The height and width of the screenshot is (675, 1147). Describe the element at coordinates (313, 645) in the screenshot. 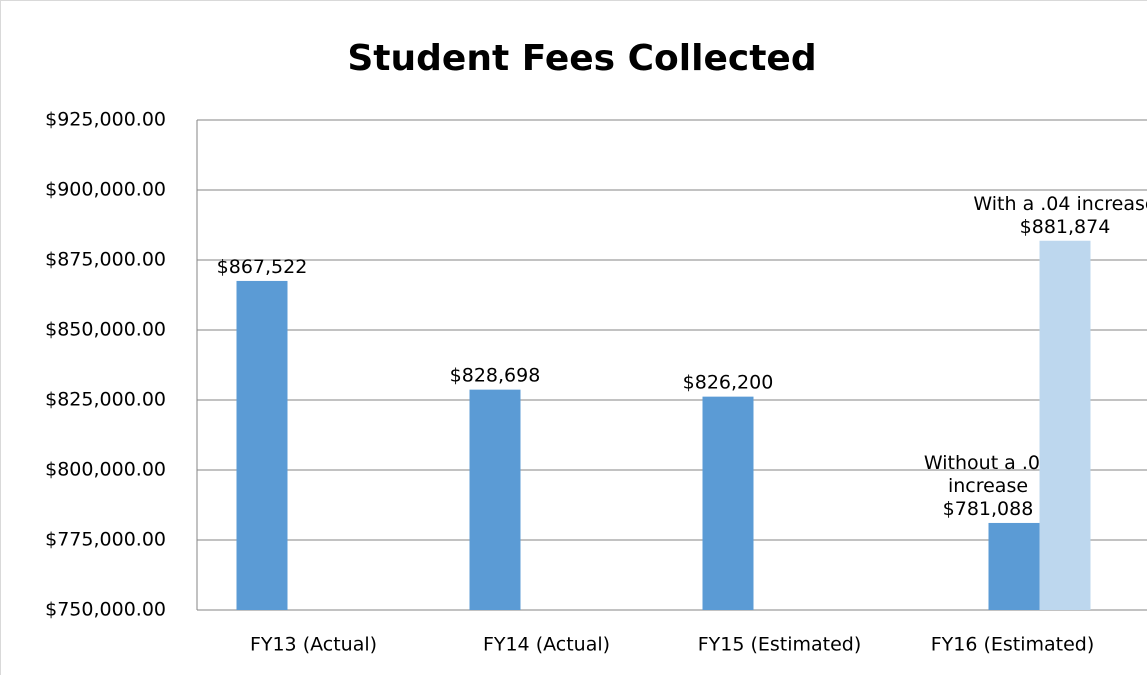

I see `x-tick-label: FY13 (Actual)` at that location.